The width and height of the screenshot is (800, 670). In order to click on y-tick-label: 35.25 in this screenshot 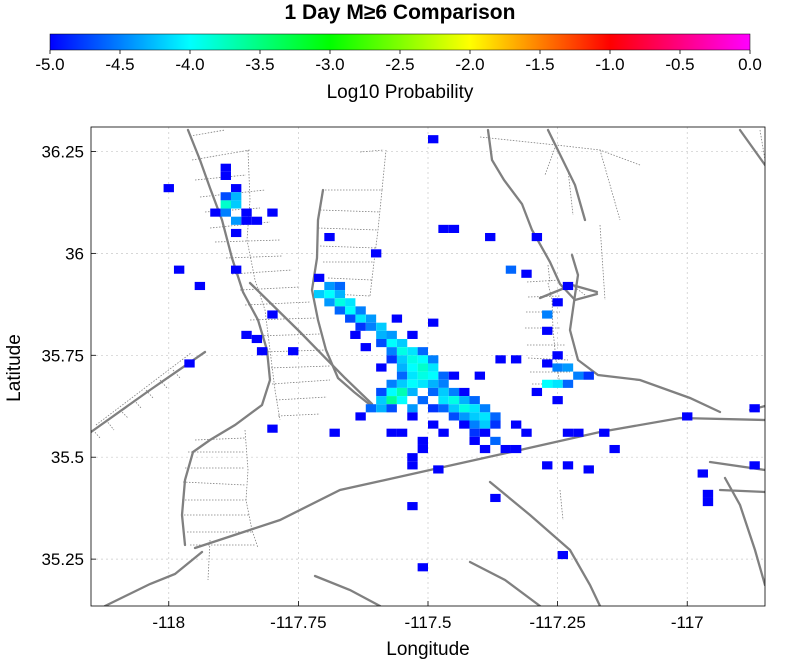, I will do `click(62, 559)`.